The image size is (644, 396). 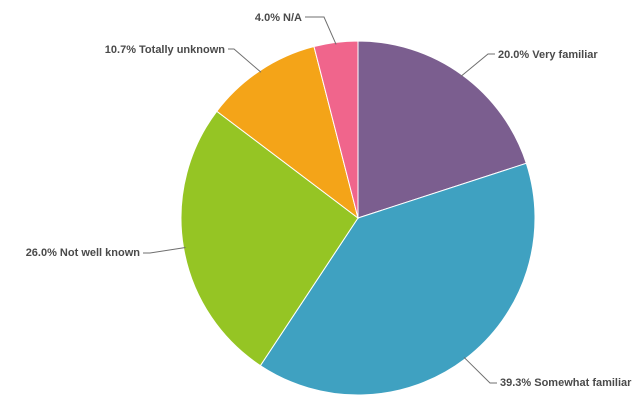 What do you see at coordinates (548, 55) in the screenshot?
I see `slice-label: 20.0% Very familiar` at bounding box center [548, 55].